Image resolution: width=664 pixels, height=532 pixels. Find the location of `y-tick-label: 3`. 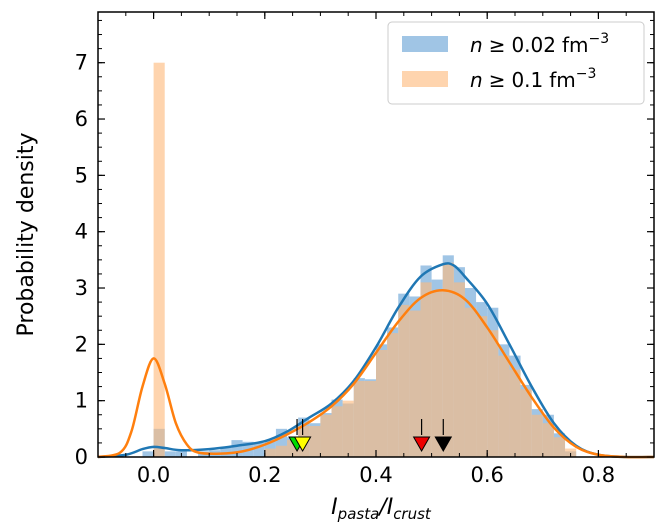

y-tick-label: 3 is located at coordinates (81, 288).